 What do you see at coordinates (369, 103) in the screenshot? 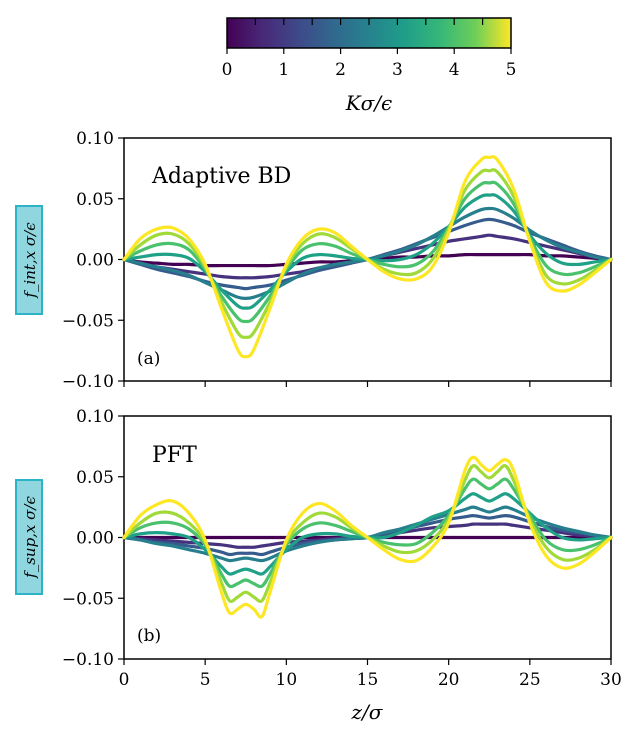
I see `colorbar-label: Kσ/ϵ` at bounding box center [369, 103].